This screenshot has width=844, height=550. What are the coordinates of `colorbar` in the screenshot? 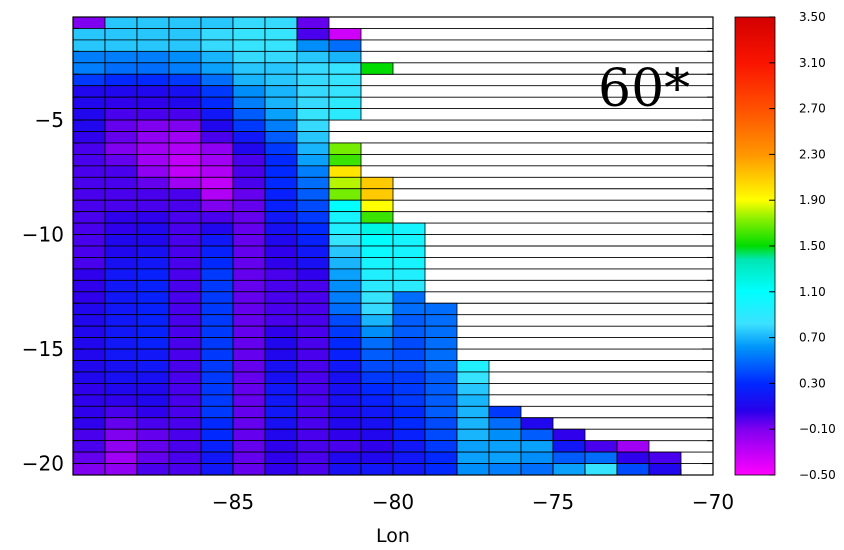 It's located at (755, 246).